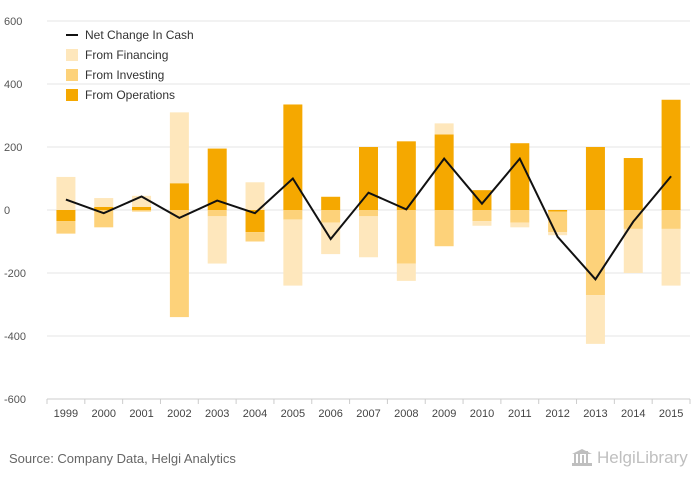  I want to click on x-tick-label: 2011, so click(520, 414).